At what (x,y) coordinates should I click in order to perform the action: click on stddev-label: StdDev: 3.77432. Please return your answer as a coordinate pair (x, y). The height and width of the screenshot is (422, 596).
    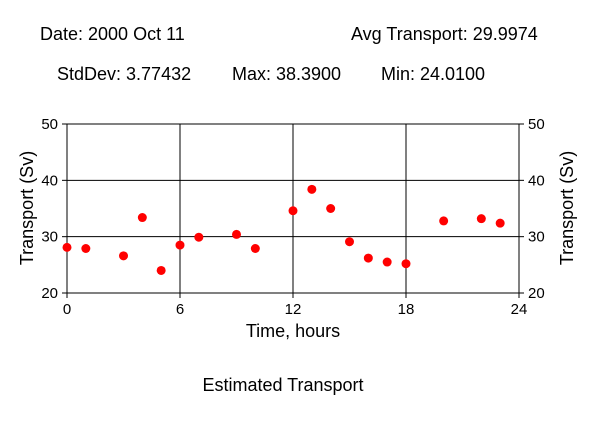
    Looking at the image, I should click on (124, 74).